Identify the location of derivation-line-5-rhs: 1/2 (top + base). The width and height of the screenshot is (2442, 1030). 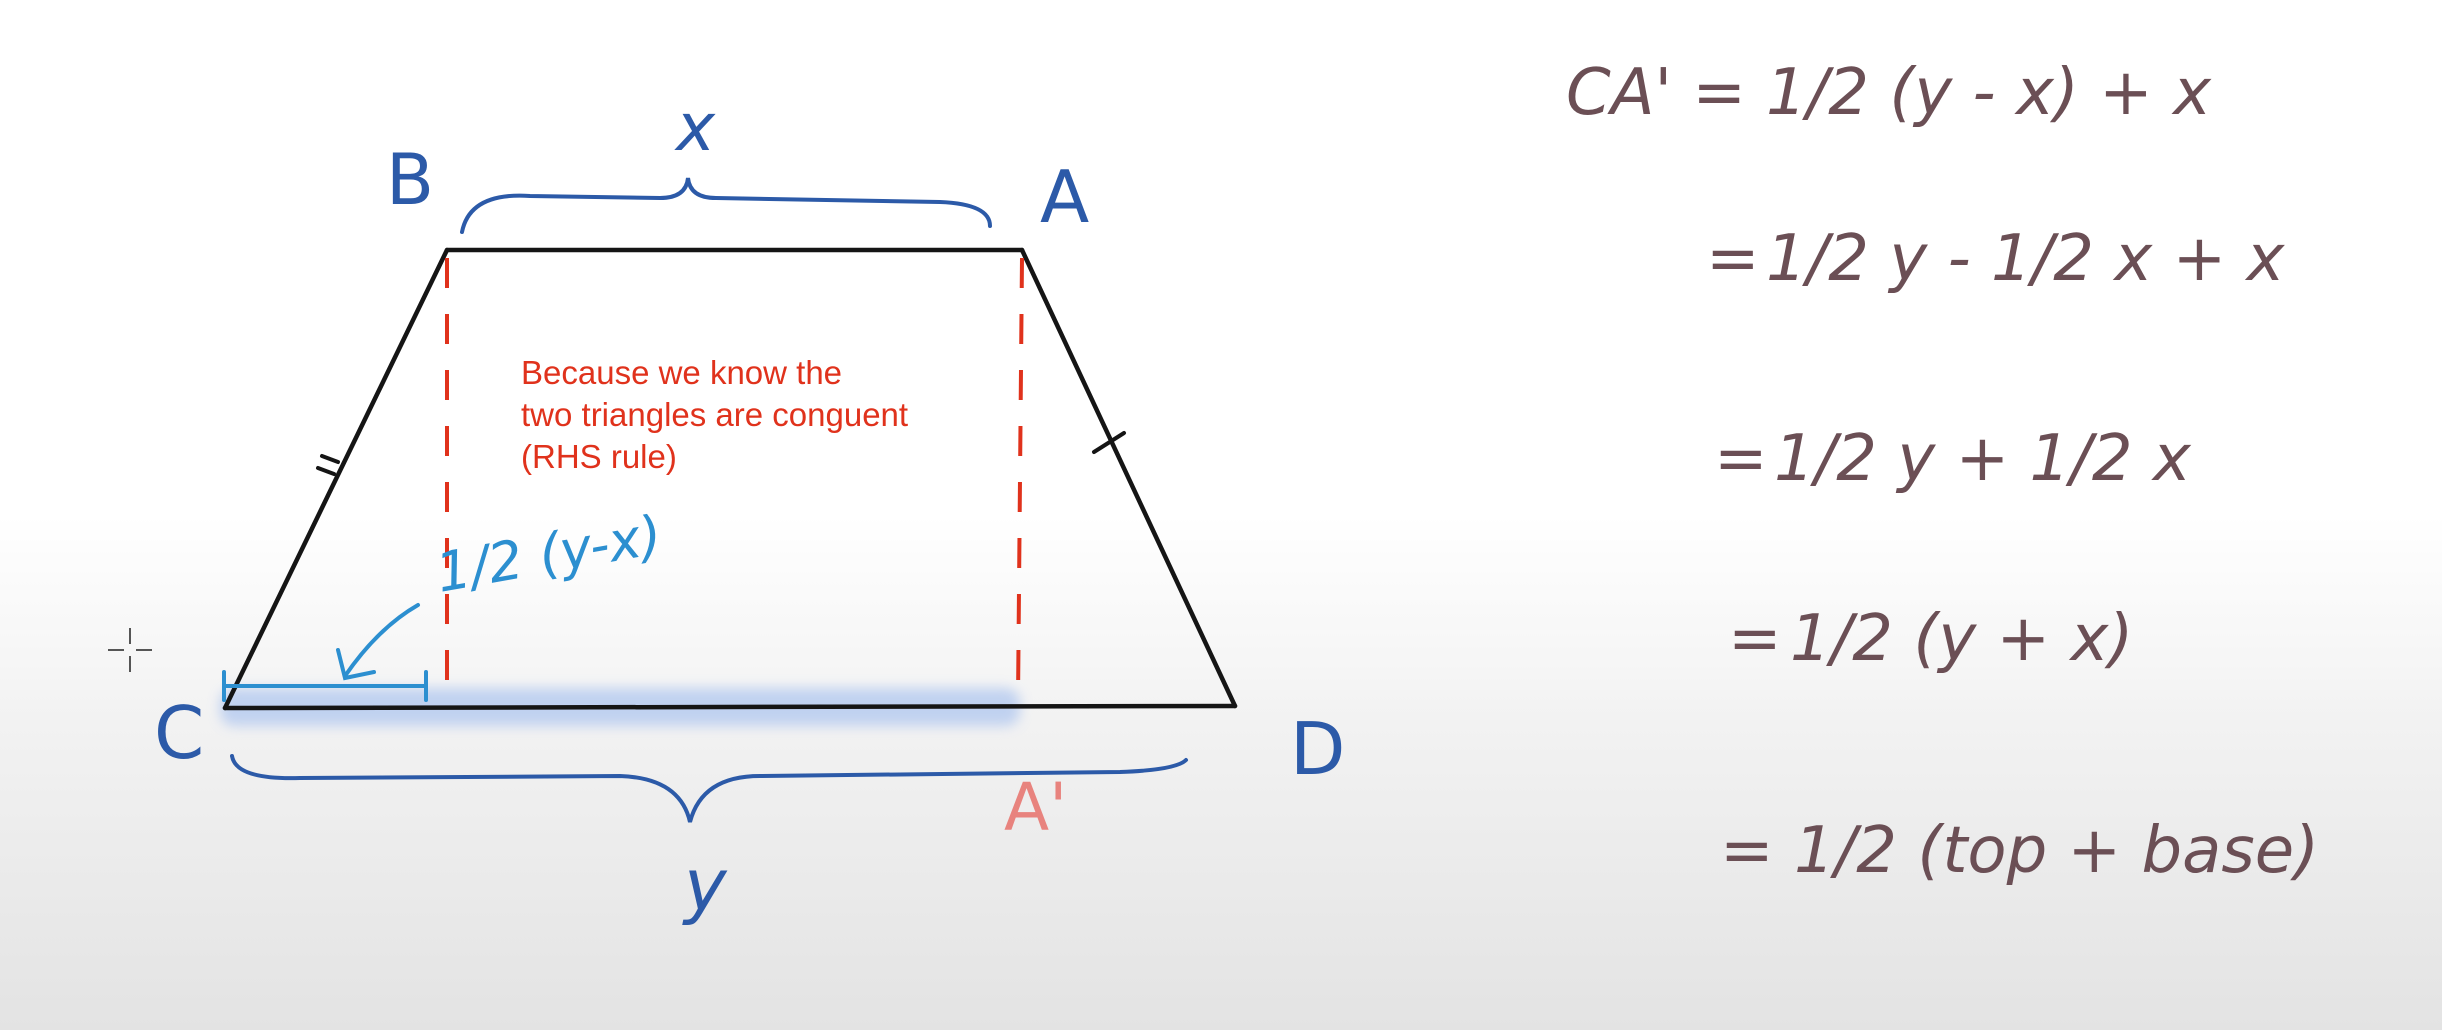
(2056, 851).